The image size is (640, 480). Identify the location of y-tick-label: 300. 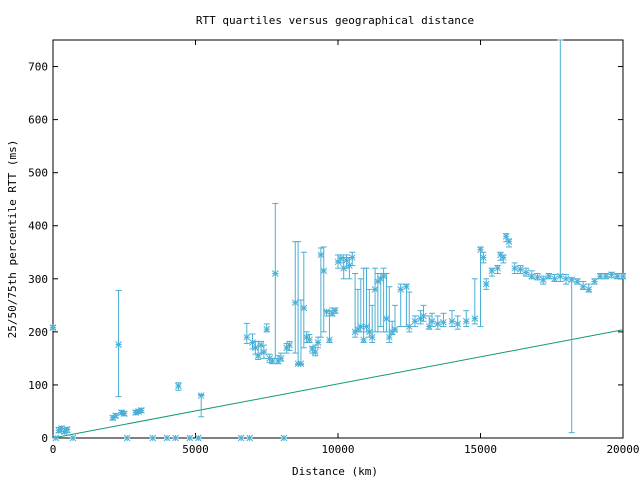
(38, 279).